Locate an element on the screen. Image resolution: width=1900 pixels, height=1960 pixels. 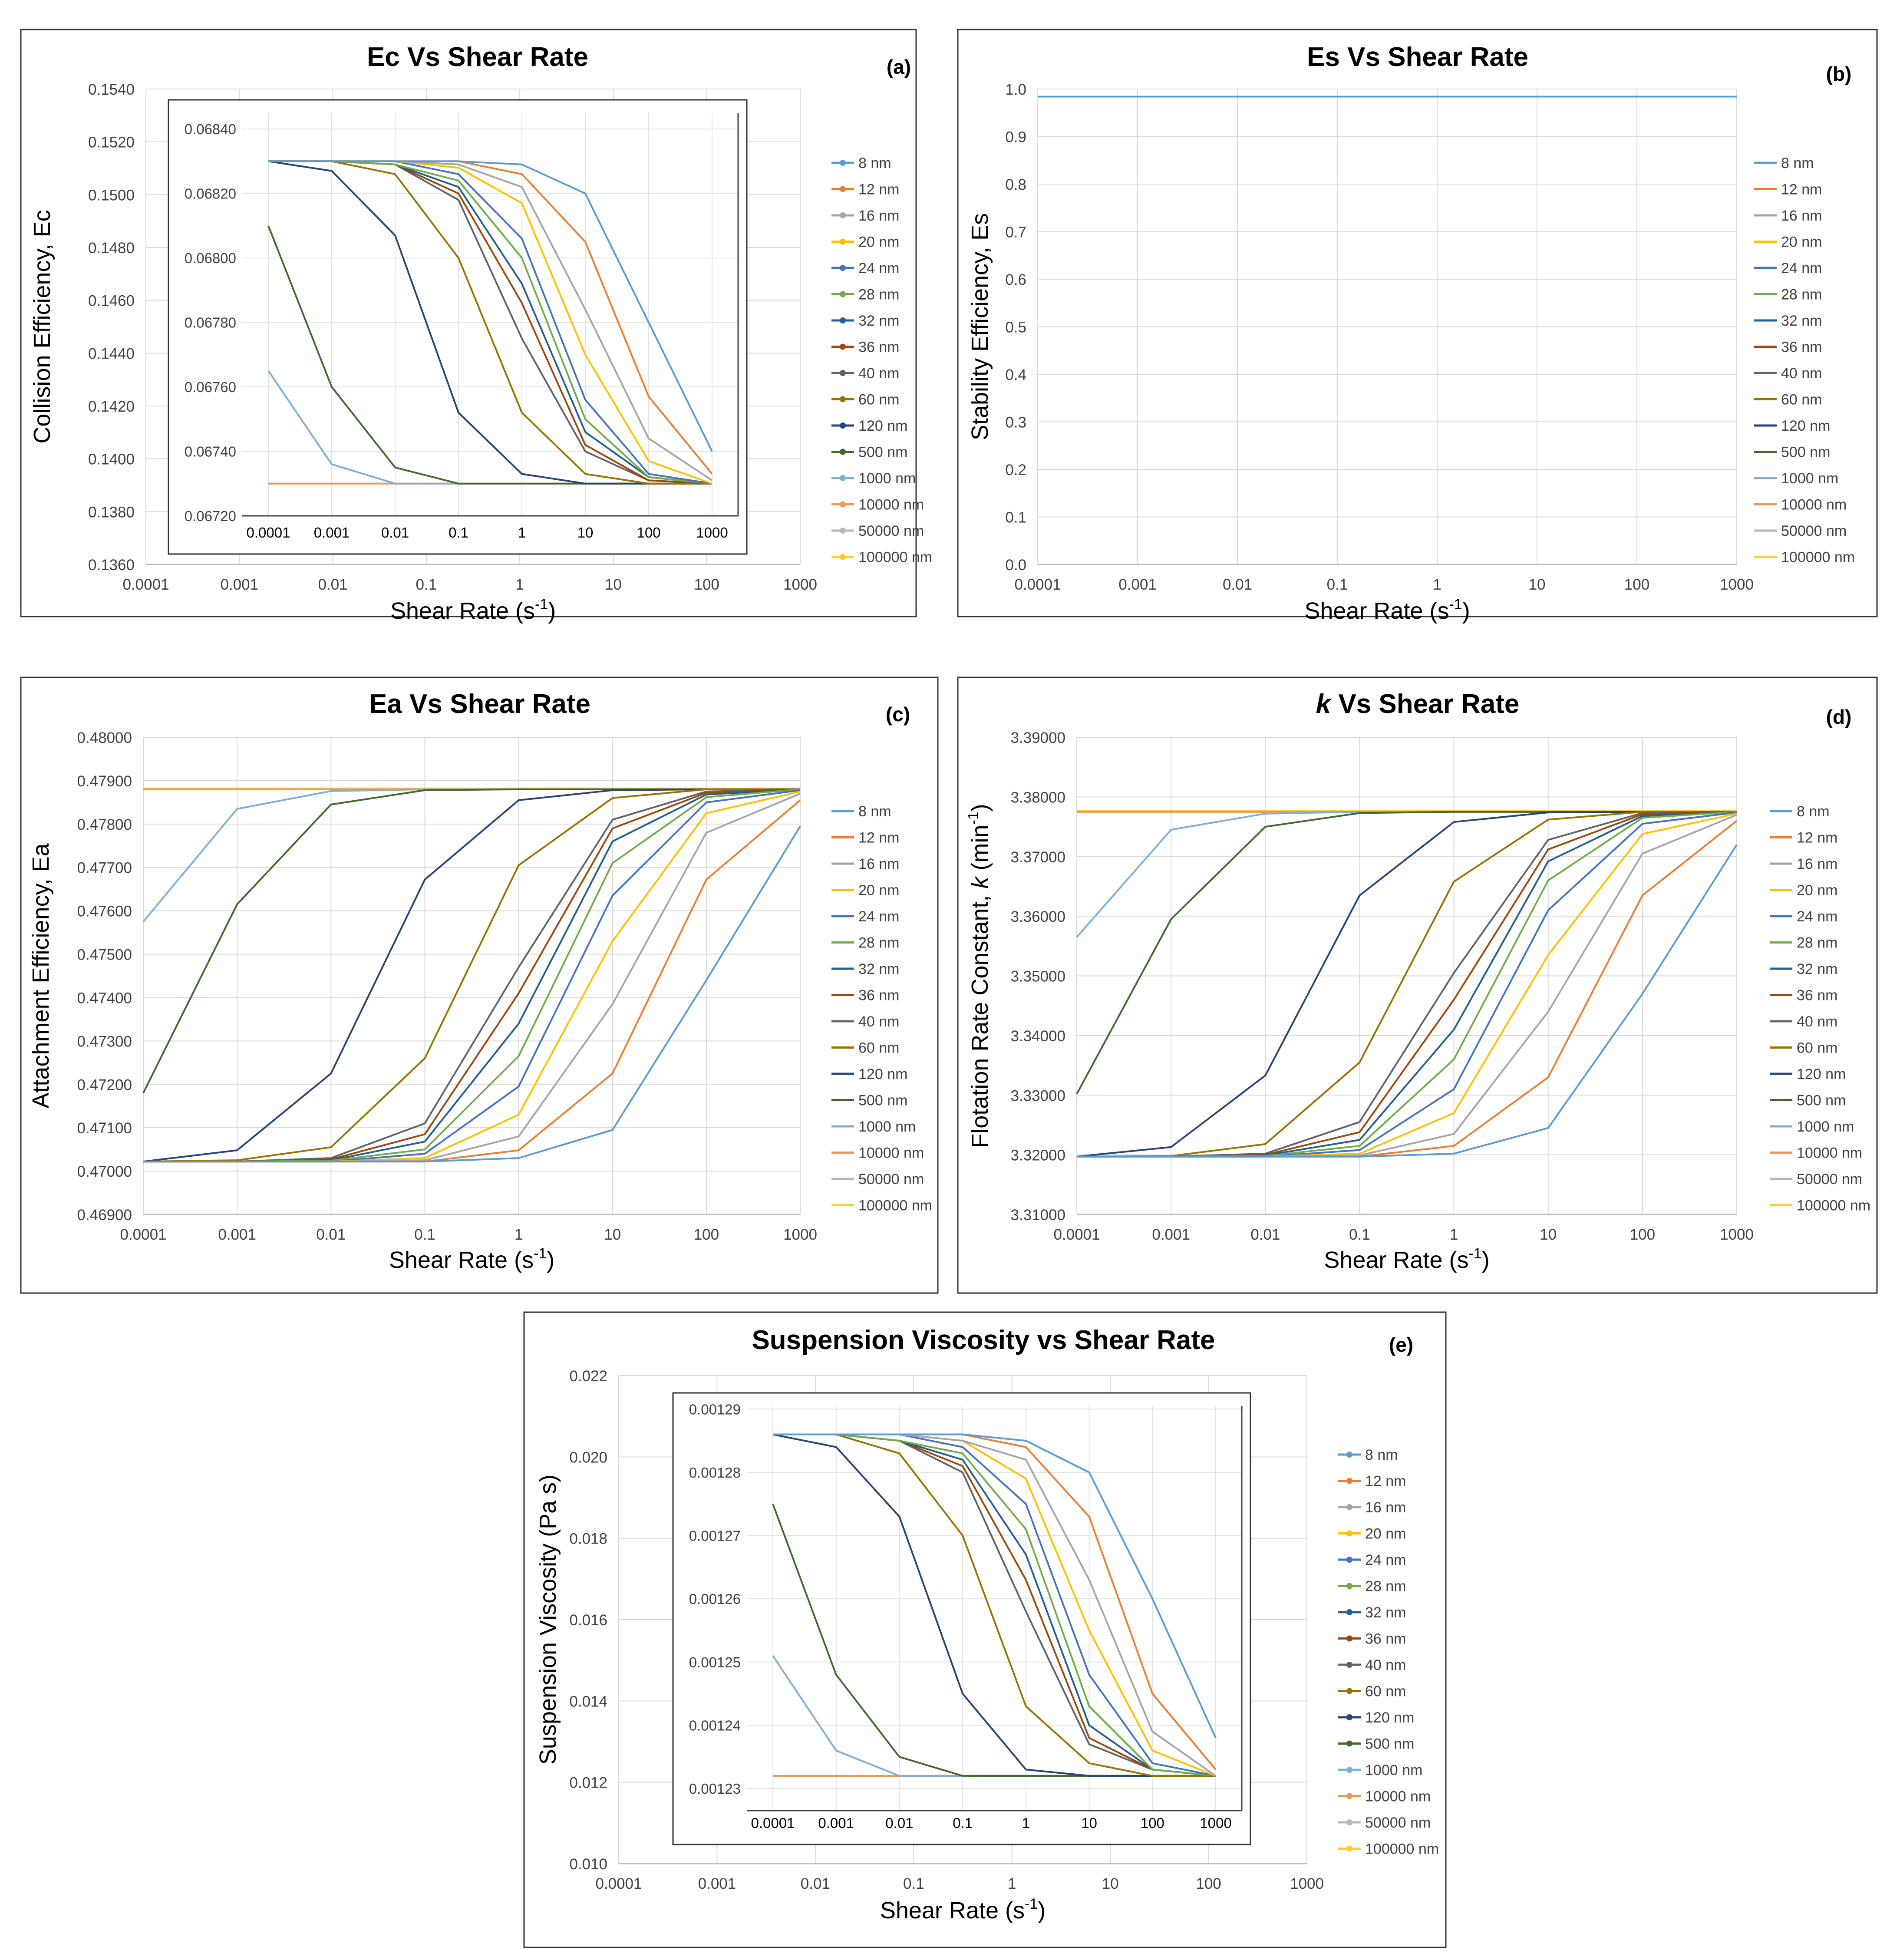
y-tick-label: 0.4 is located at coordinates (1015, 374).